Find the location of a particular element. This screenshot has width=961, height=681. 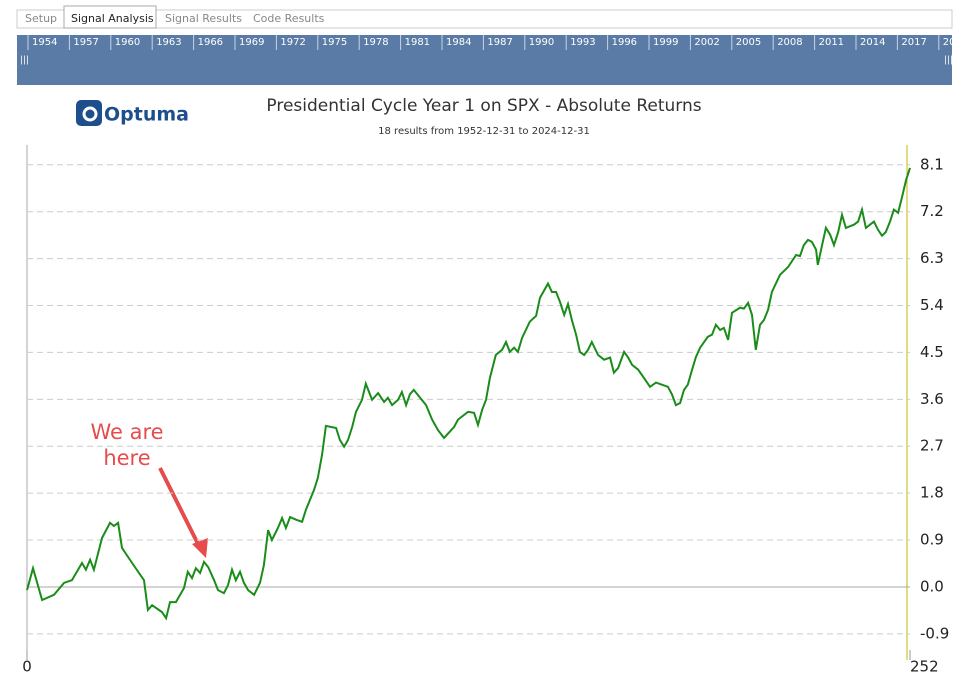

timeline-year: 1975 is located at coordinates (334, 42).